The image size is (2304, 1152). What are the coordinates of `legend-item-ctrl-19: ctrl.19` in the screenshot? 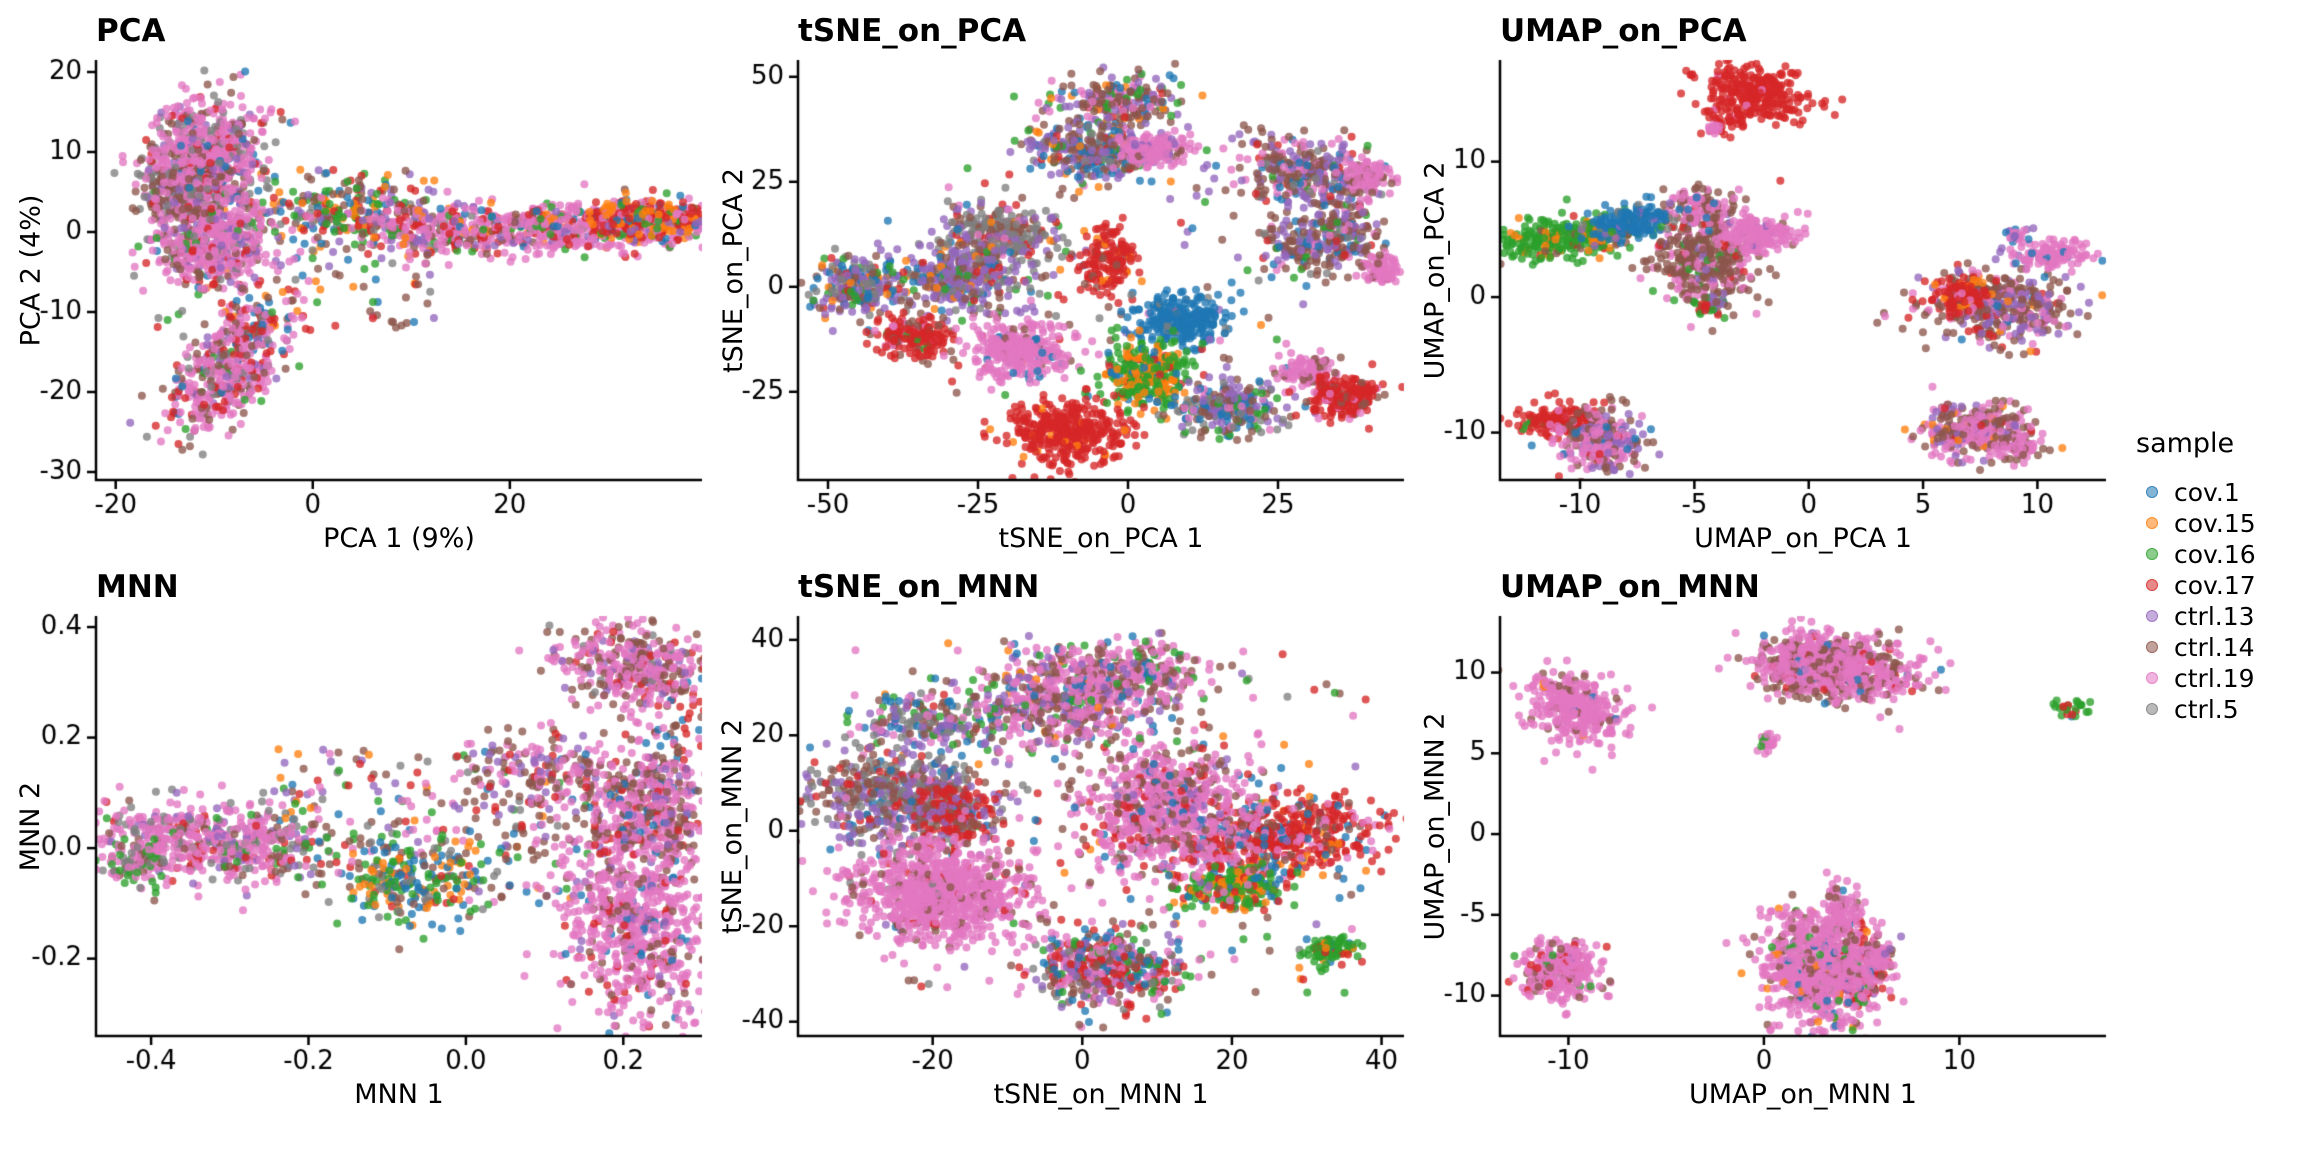 It's located at (2215, 678).